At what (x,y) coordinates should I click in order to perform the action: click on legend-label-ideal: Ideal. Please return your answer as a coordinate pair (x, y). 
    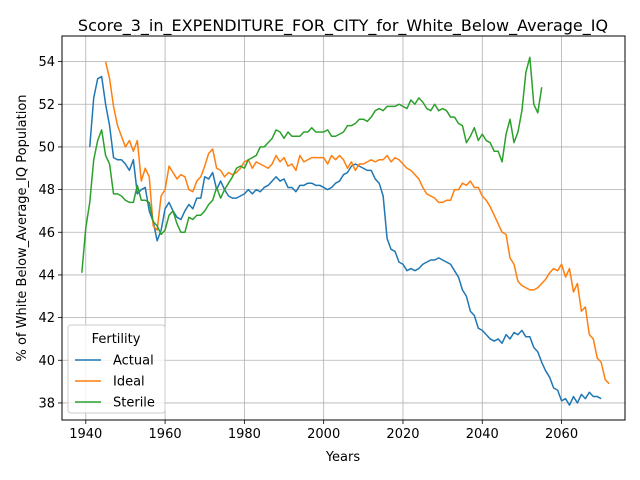
    Looking at the image, I should click on (129, 382).